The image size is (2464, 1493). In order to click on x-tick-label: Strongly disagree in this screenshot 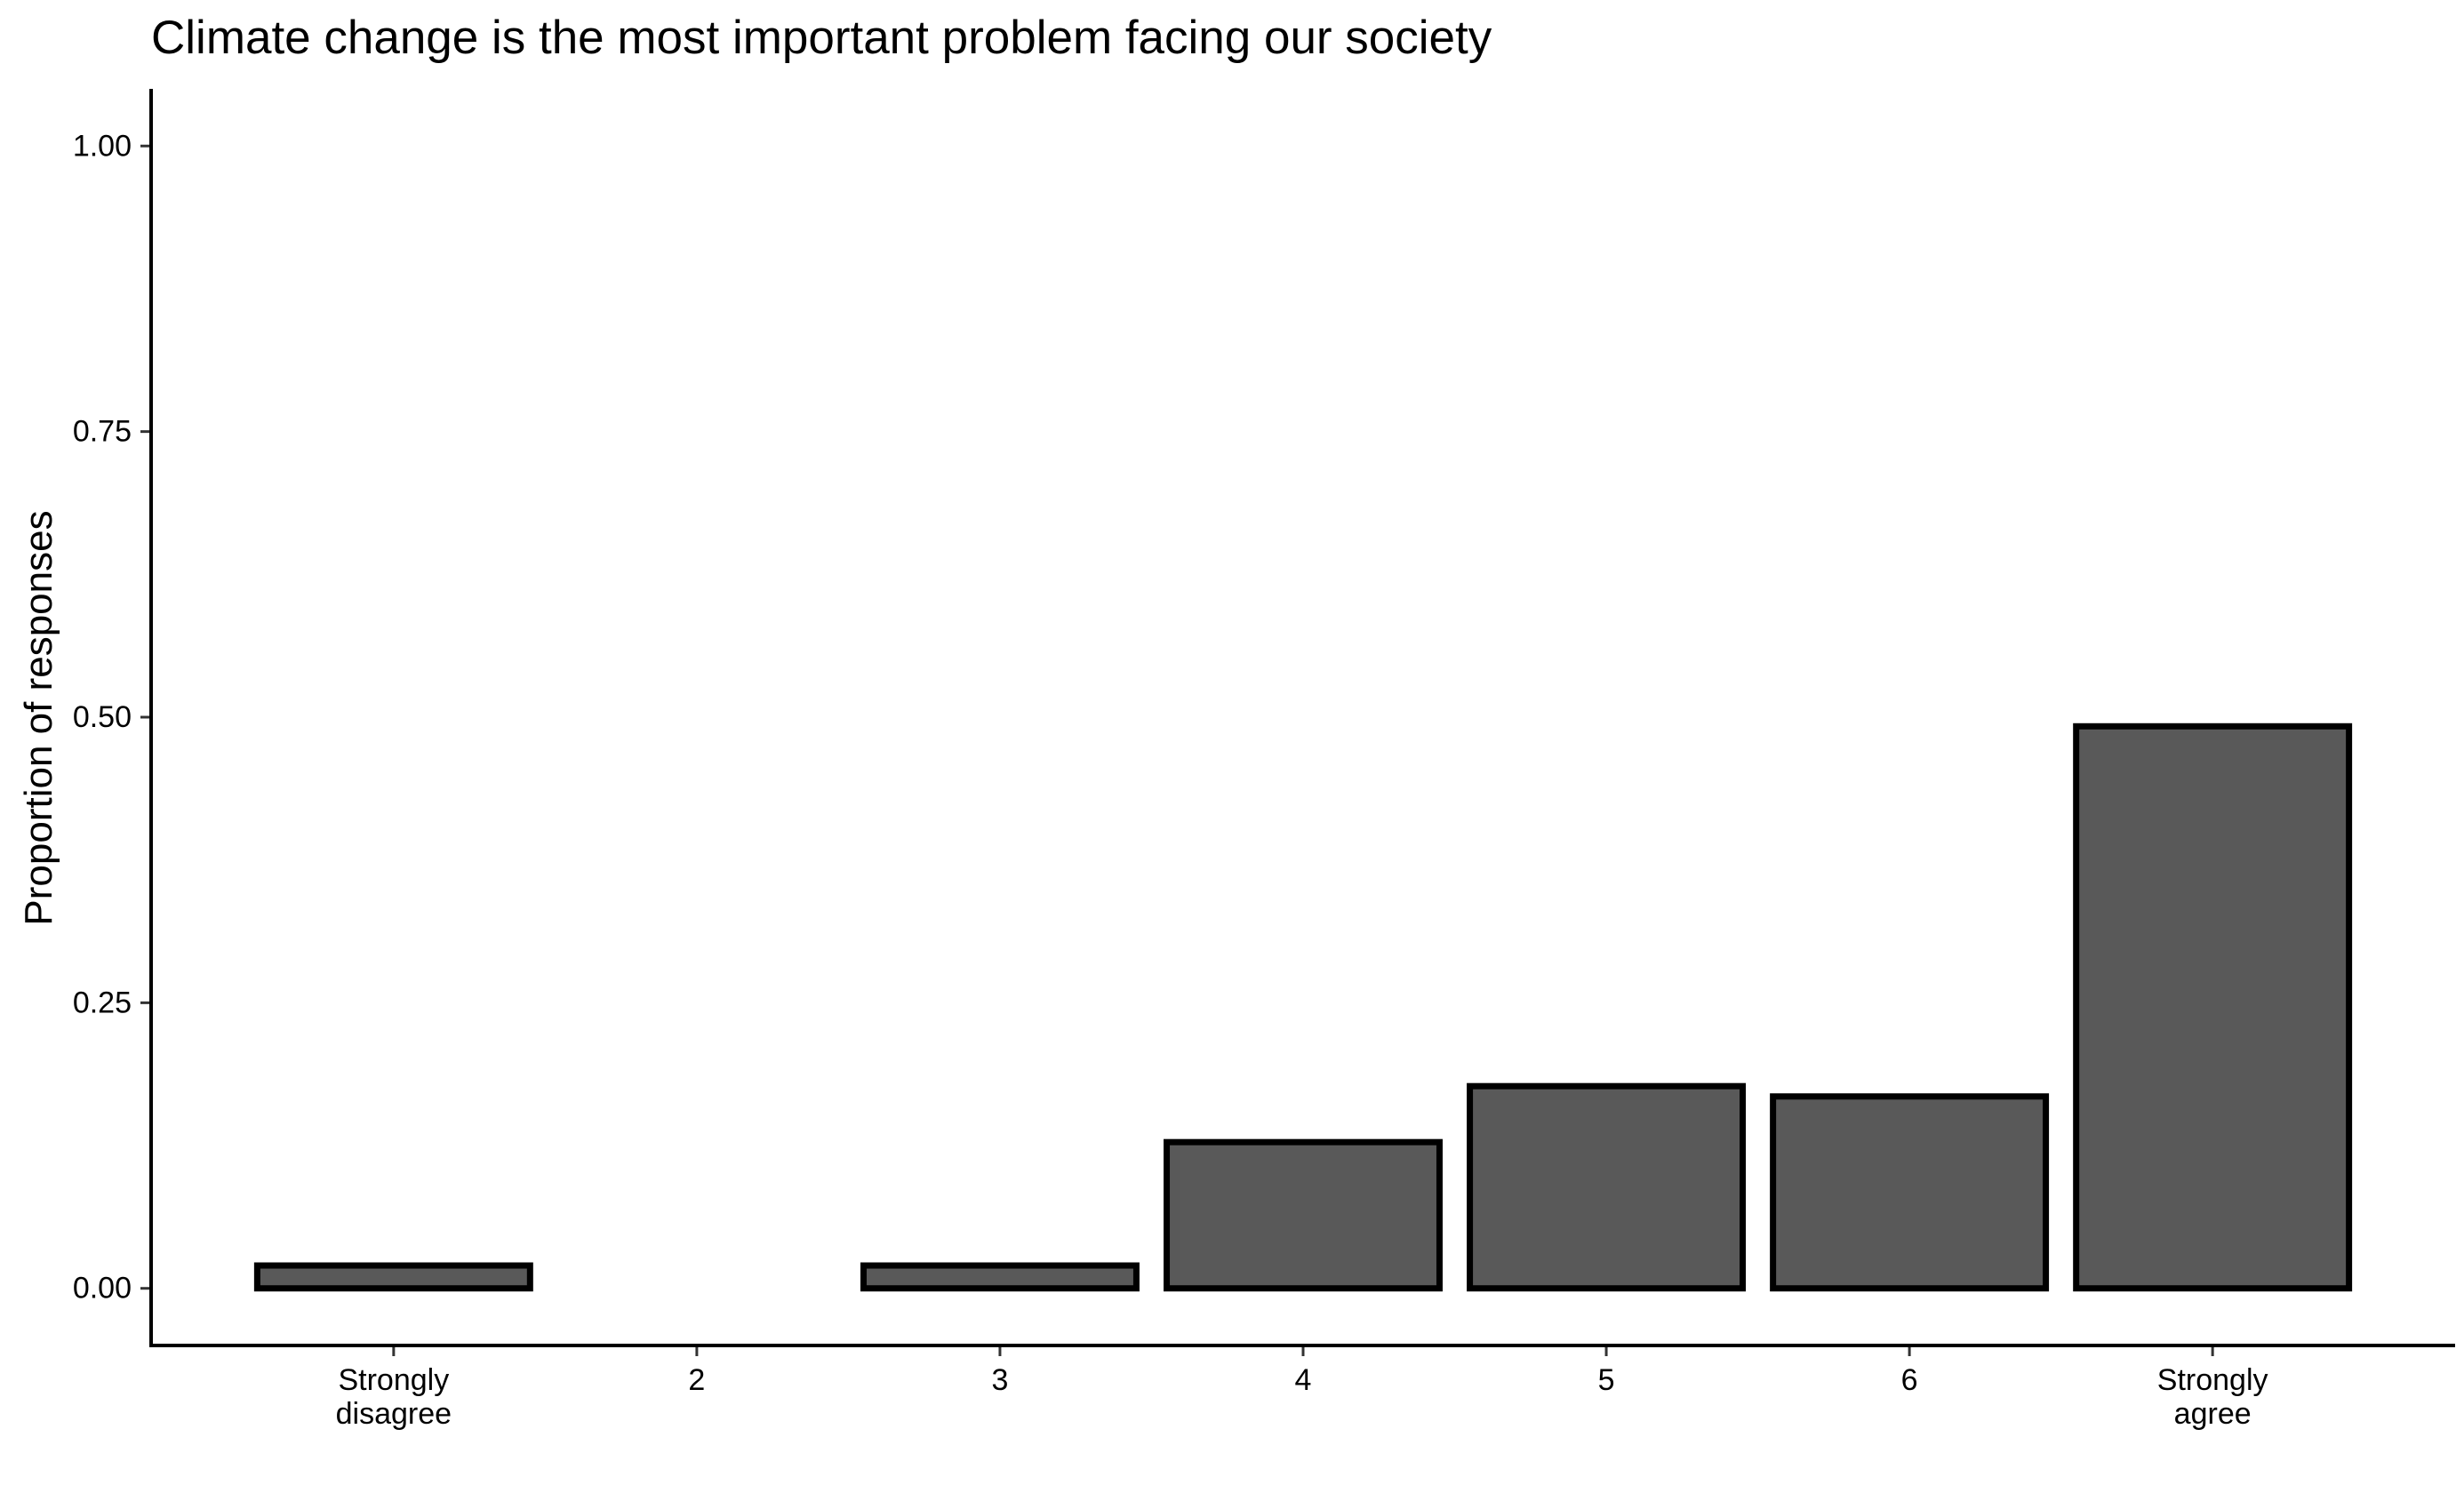, I will do `click(394, 1397)`.